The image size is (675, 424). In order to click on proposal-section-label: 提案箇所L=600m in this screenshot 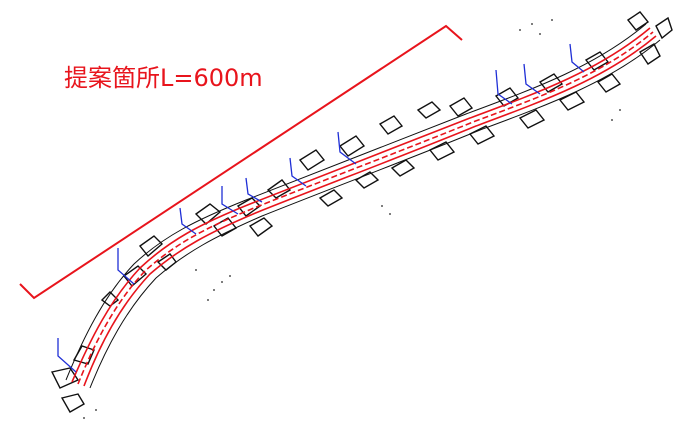, I will do `click(163, 78)`.